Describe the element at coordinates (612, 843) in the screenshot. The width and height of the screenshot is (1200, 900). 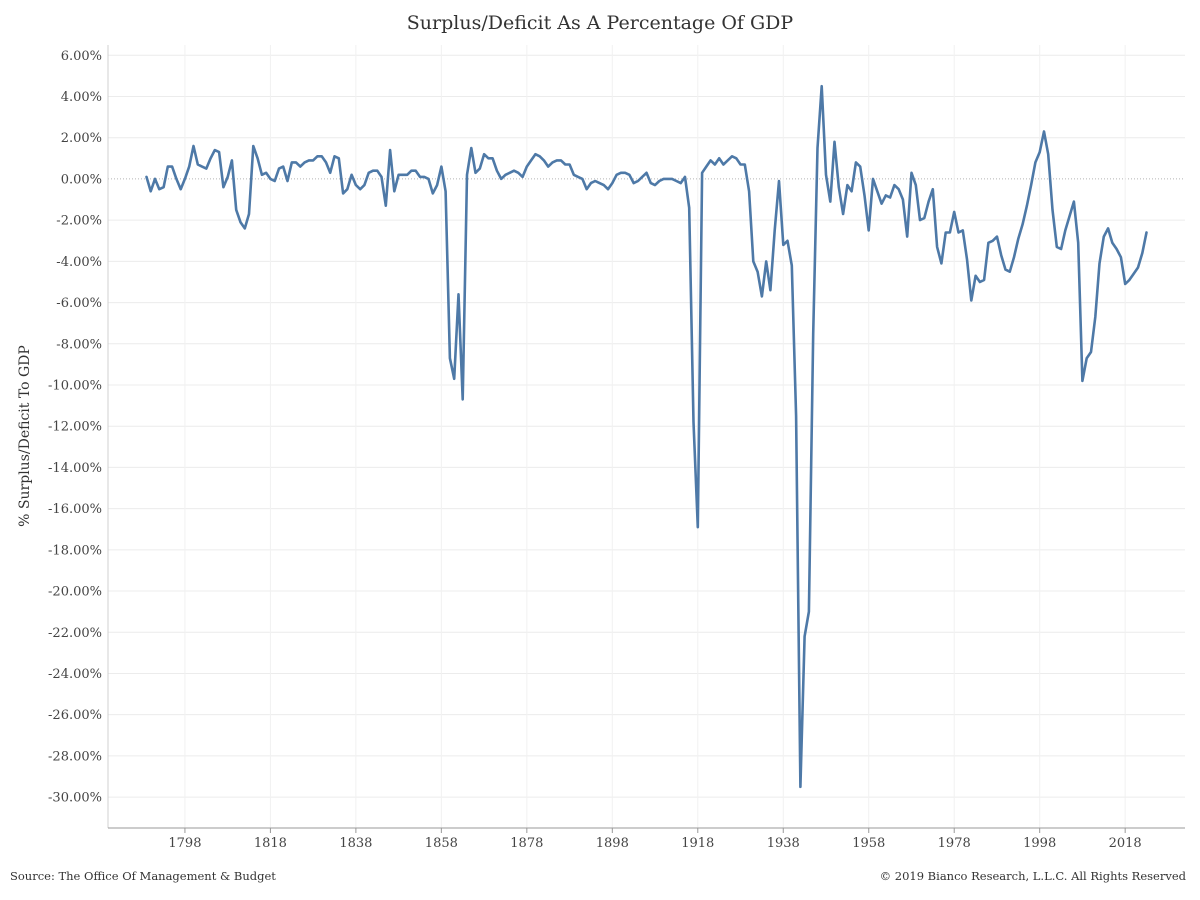
I see `x-tick-label: 1898` at that location.